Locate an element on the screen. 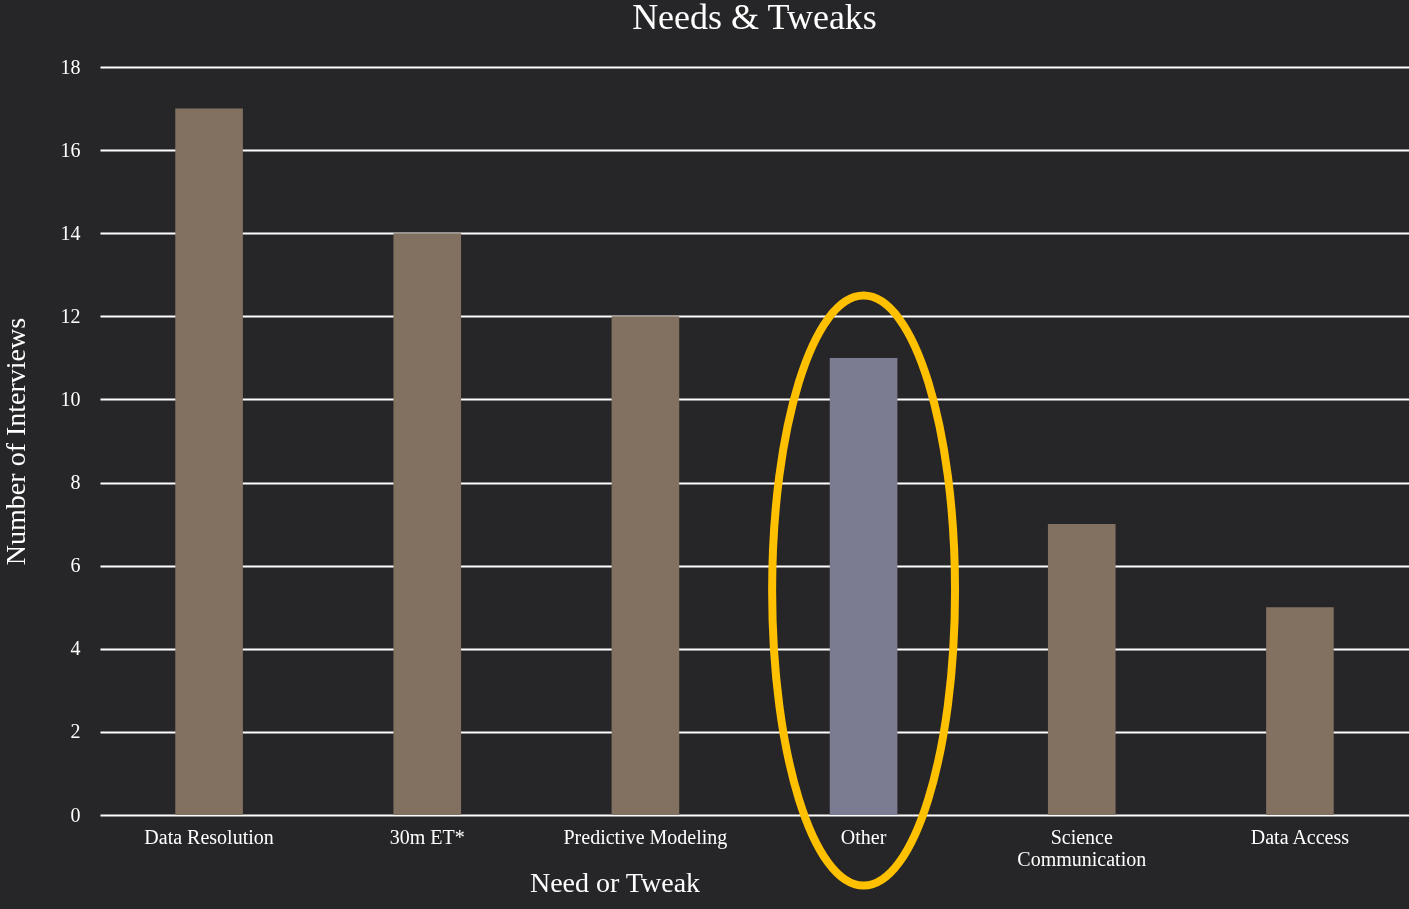 This screenshot has height=909, width=1409. y-tick-label: 12 is located at coordinates (70, 315).